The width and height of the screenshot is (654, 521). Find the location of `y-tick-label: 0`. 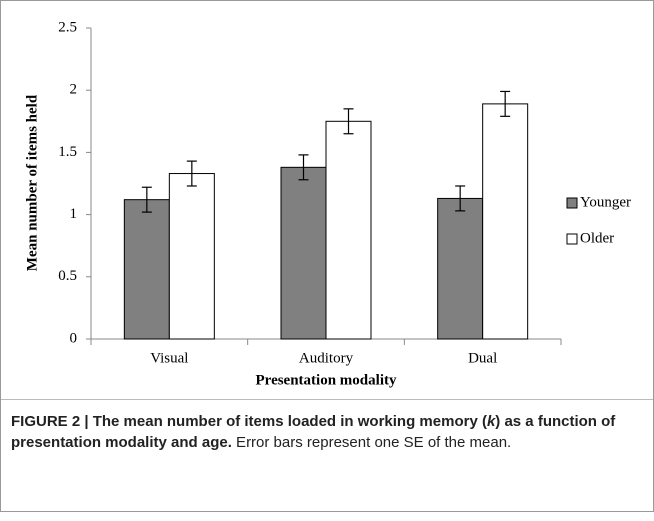

y-tick-label: 0 is located at coordinates (74, 338).